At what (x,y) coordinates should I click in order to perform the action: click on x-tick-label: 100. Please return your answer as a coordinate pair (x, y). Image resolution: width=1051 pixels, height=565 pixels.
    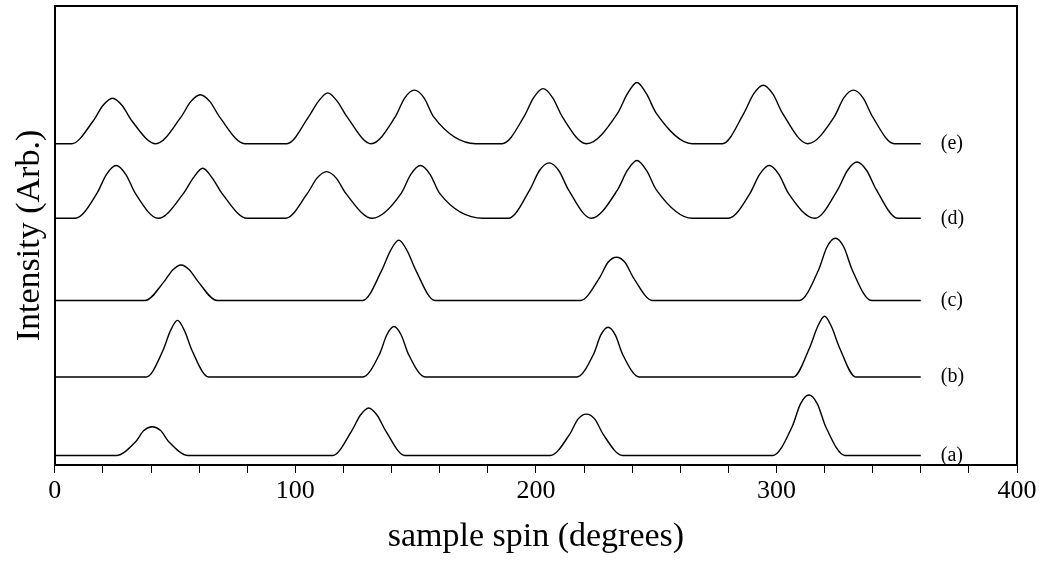
    Looking at the image, I should click on (295, 490).